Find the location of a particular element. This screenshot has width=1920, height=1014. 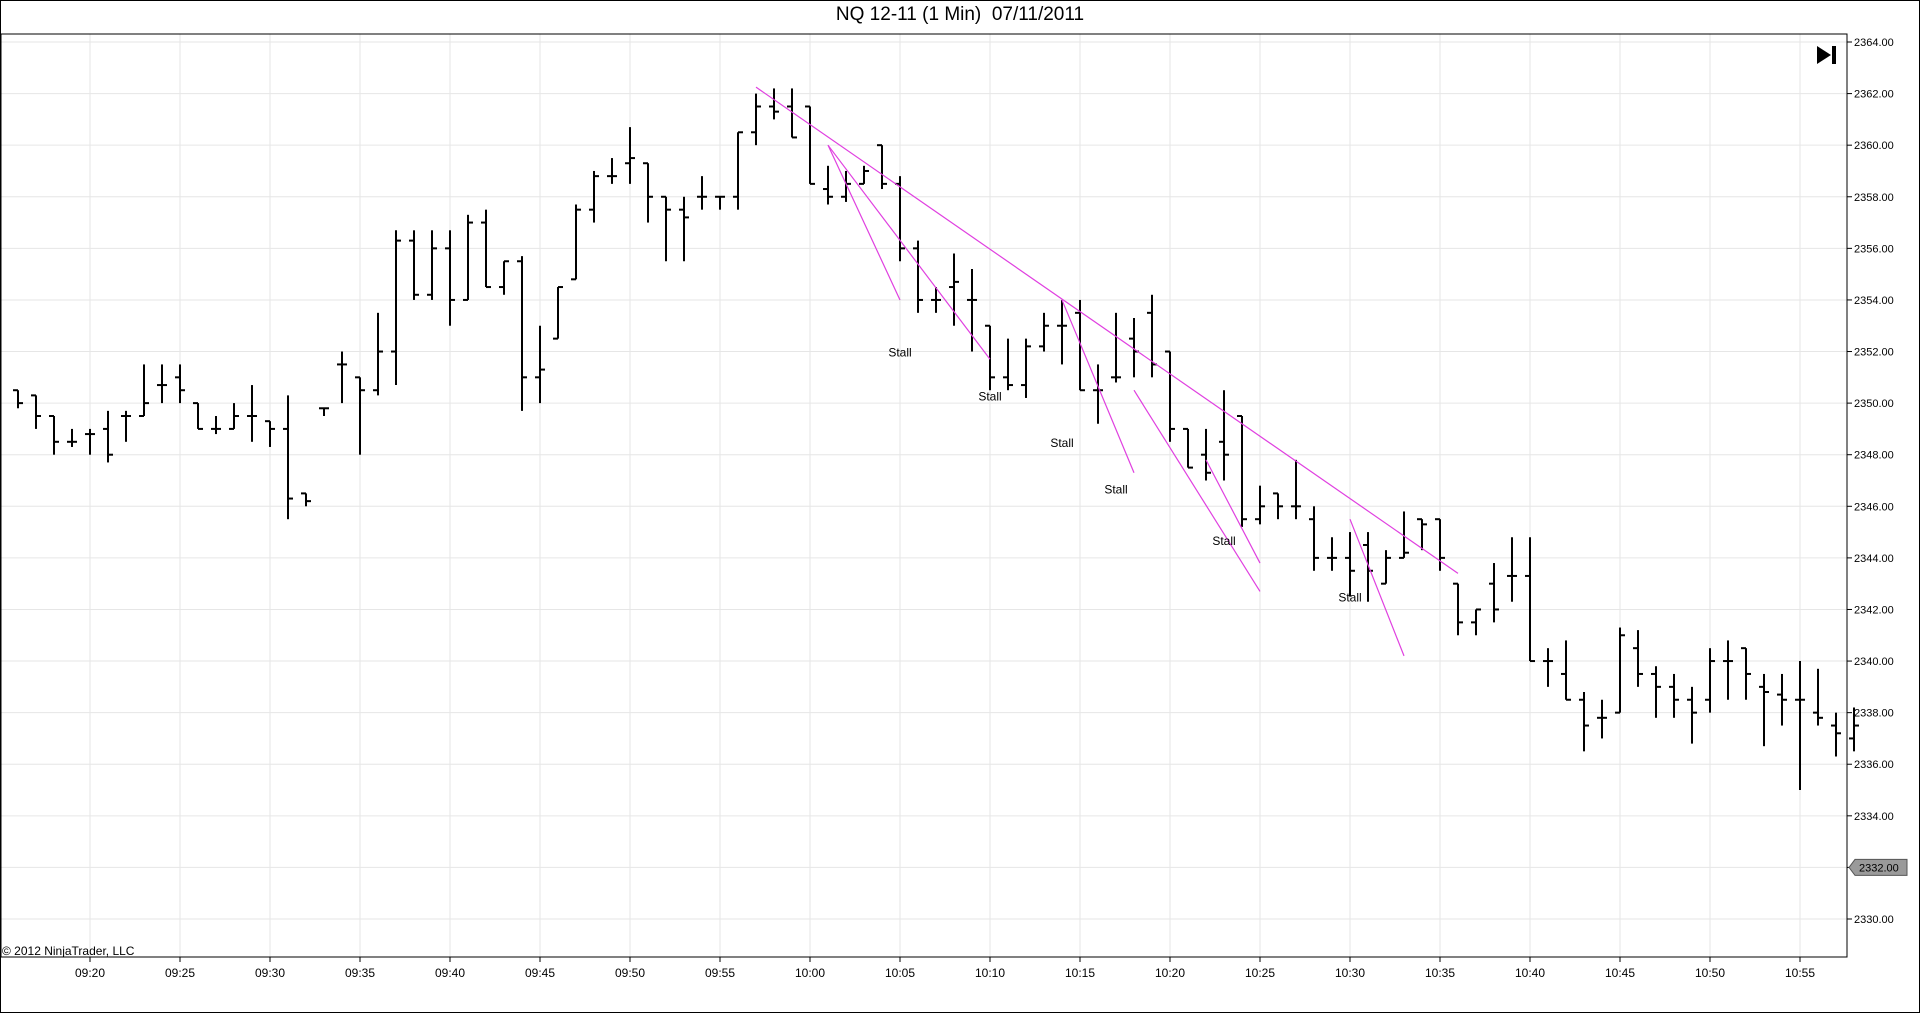

x-tick-label: 10:15 is located at coordinates (1080, 973).